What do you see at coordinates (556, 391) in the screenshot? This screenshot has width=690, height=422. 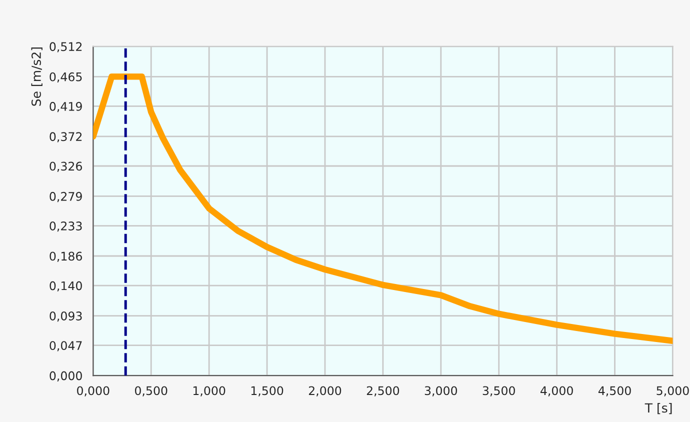 I see `x-tick-label: 4,000` at bounding box center [556, 391].